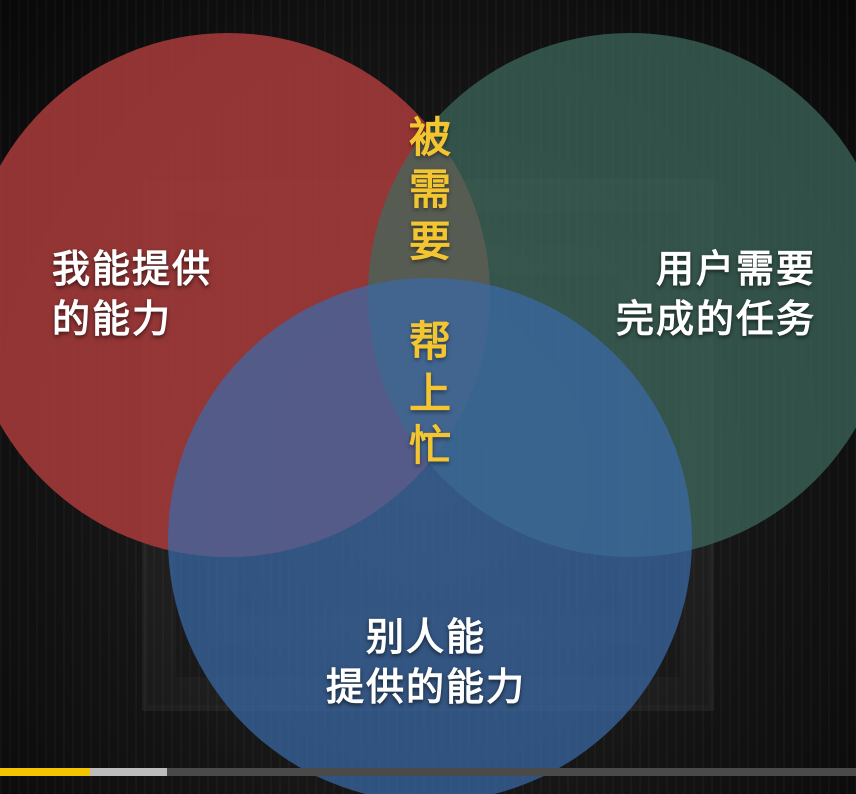  What do you see at coordinates (715, 319) in the screenshot?
I see `label-user-task-line-2: 完成的任务` at bounding box center [715, 319].